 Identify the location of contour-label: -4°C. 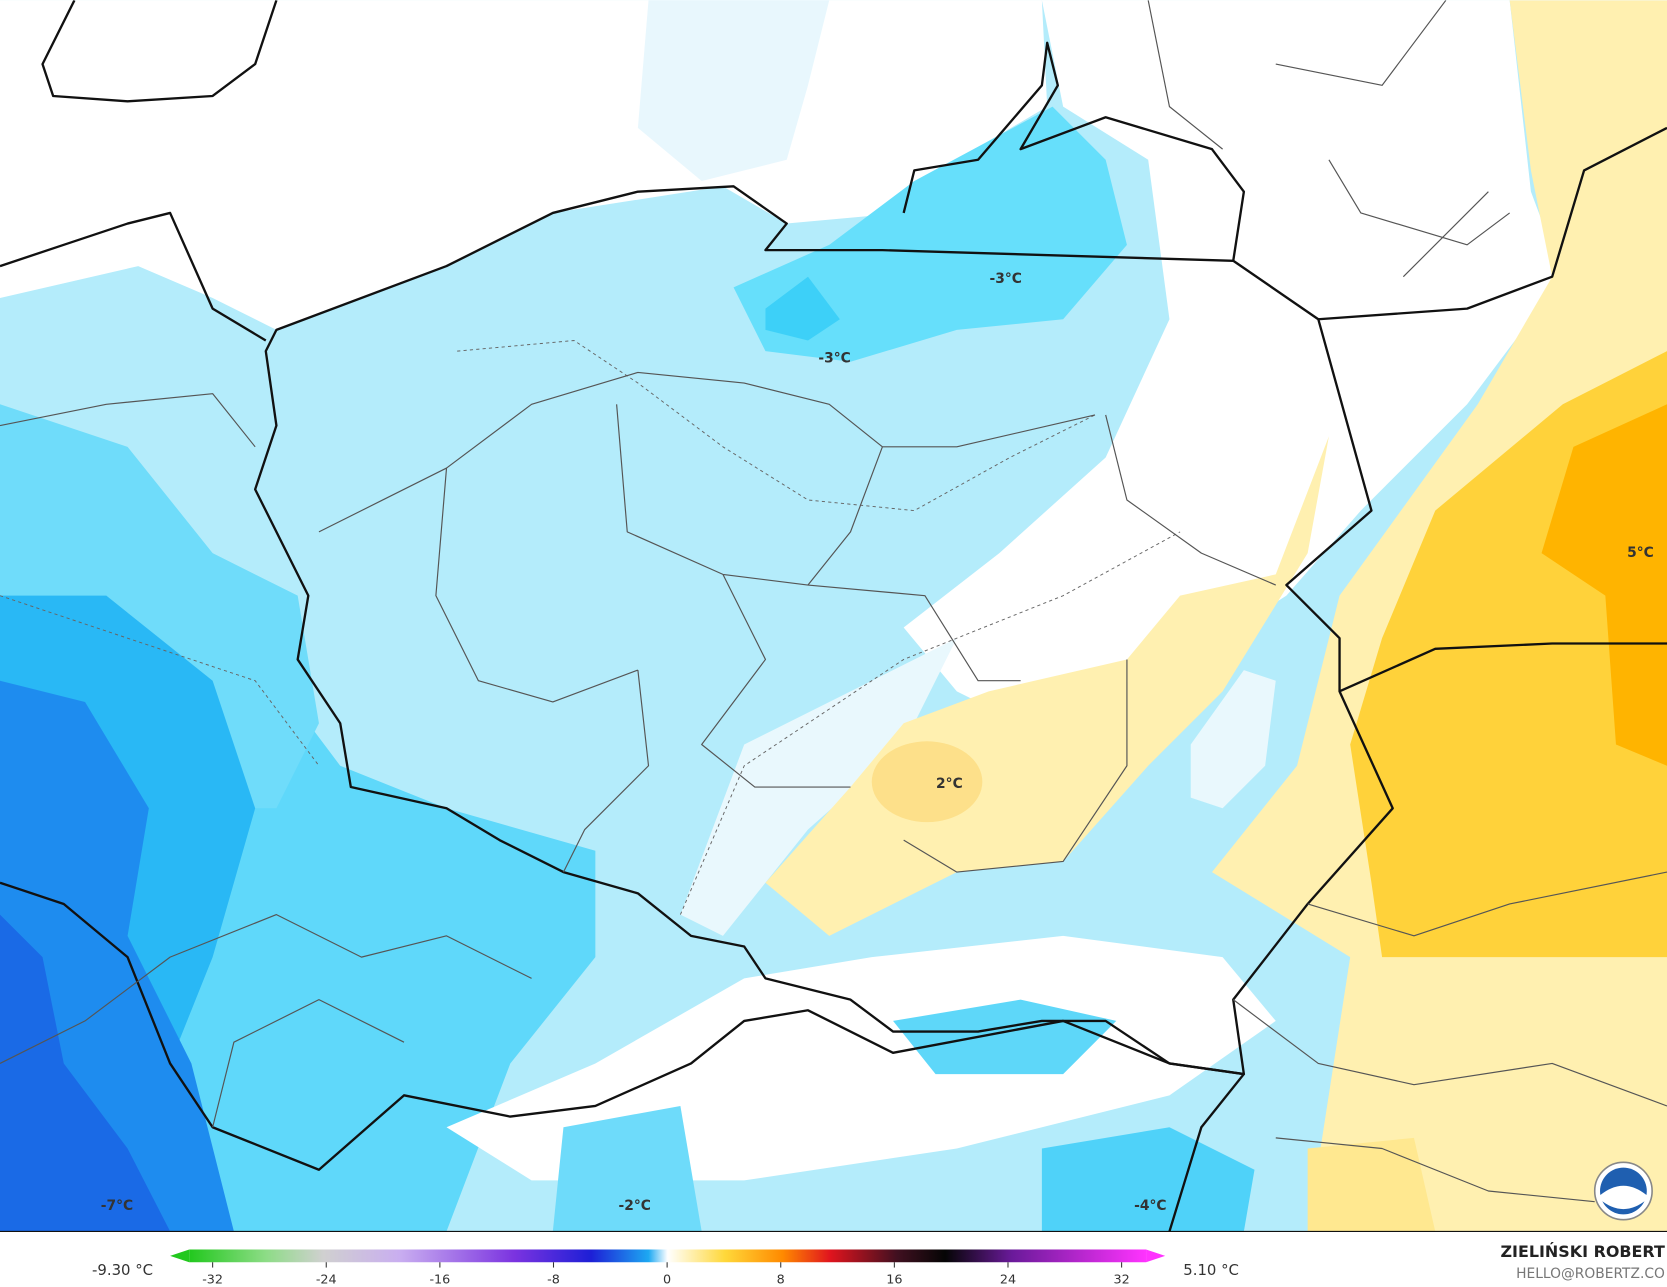
(1150, 1206).